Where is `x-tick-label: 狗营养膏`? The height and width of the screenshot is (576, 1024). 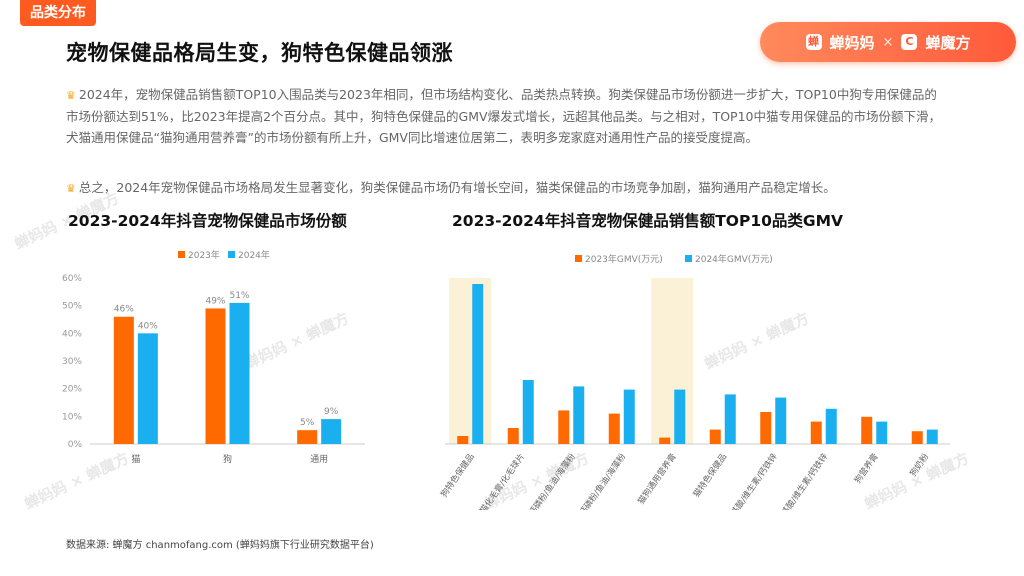 x-tick-label: 狗营养膏 is located at coordinates (866, 468).